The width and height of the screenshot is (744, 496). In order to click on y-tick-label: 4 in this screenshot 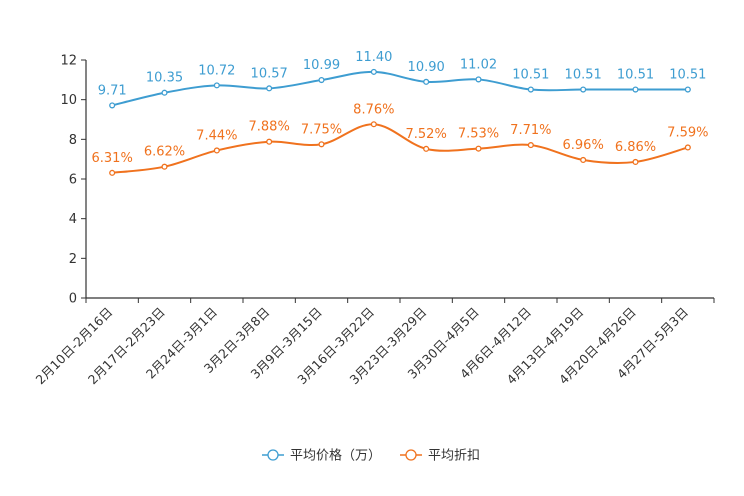, I will do `click(73, 219)`.